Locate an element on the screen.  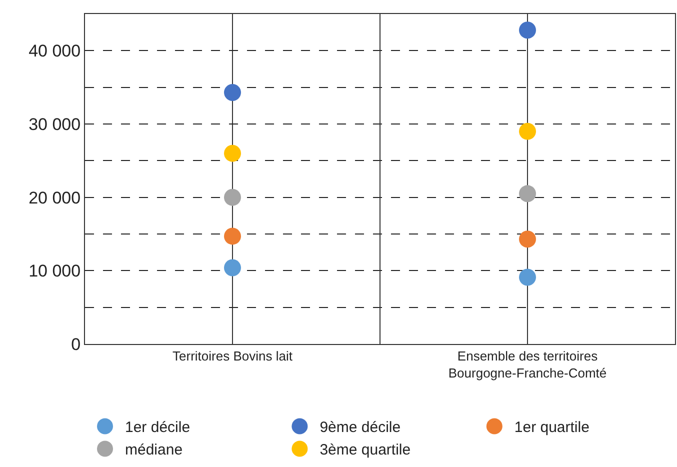
y-tick-label: 20 000 is located at coordinates (54, 198).